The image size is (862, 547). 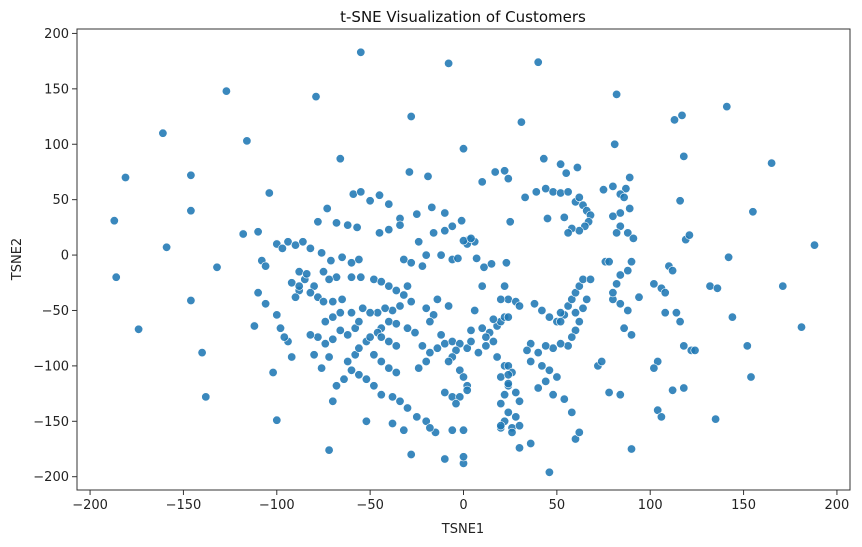 I want to click on x-tick-label: 0, so click(x=463, y=505).